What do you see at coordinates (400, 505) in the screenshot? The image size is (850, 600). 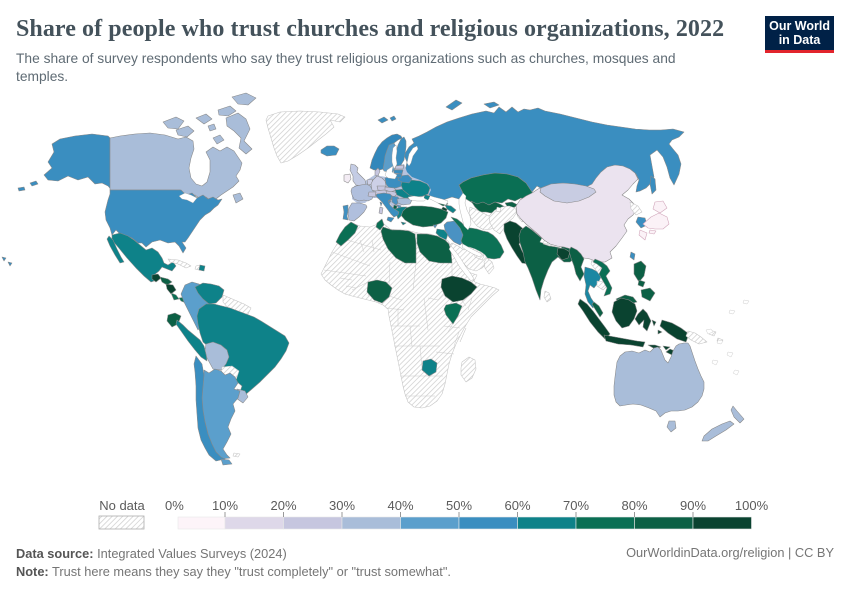 I see `svg-text: 40%` at bounding box center [400, 505].